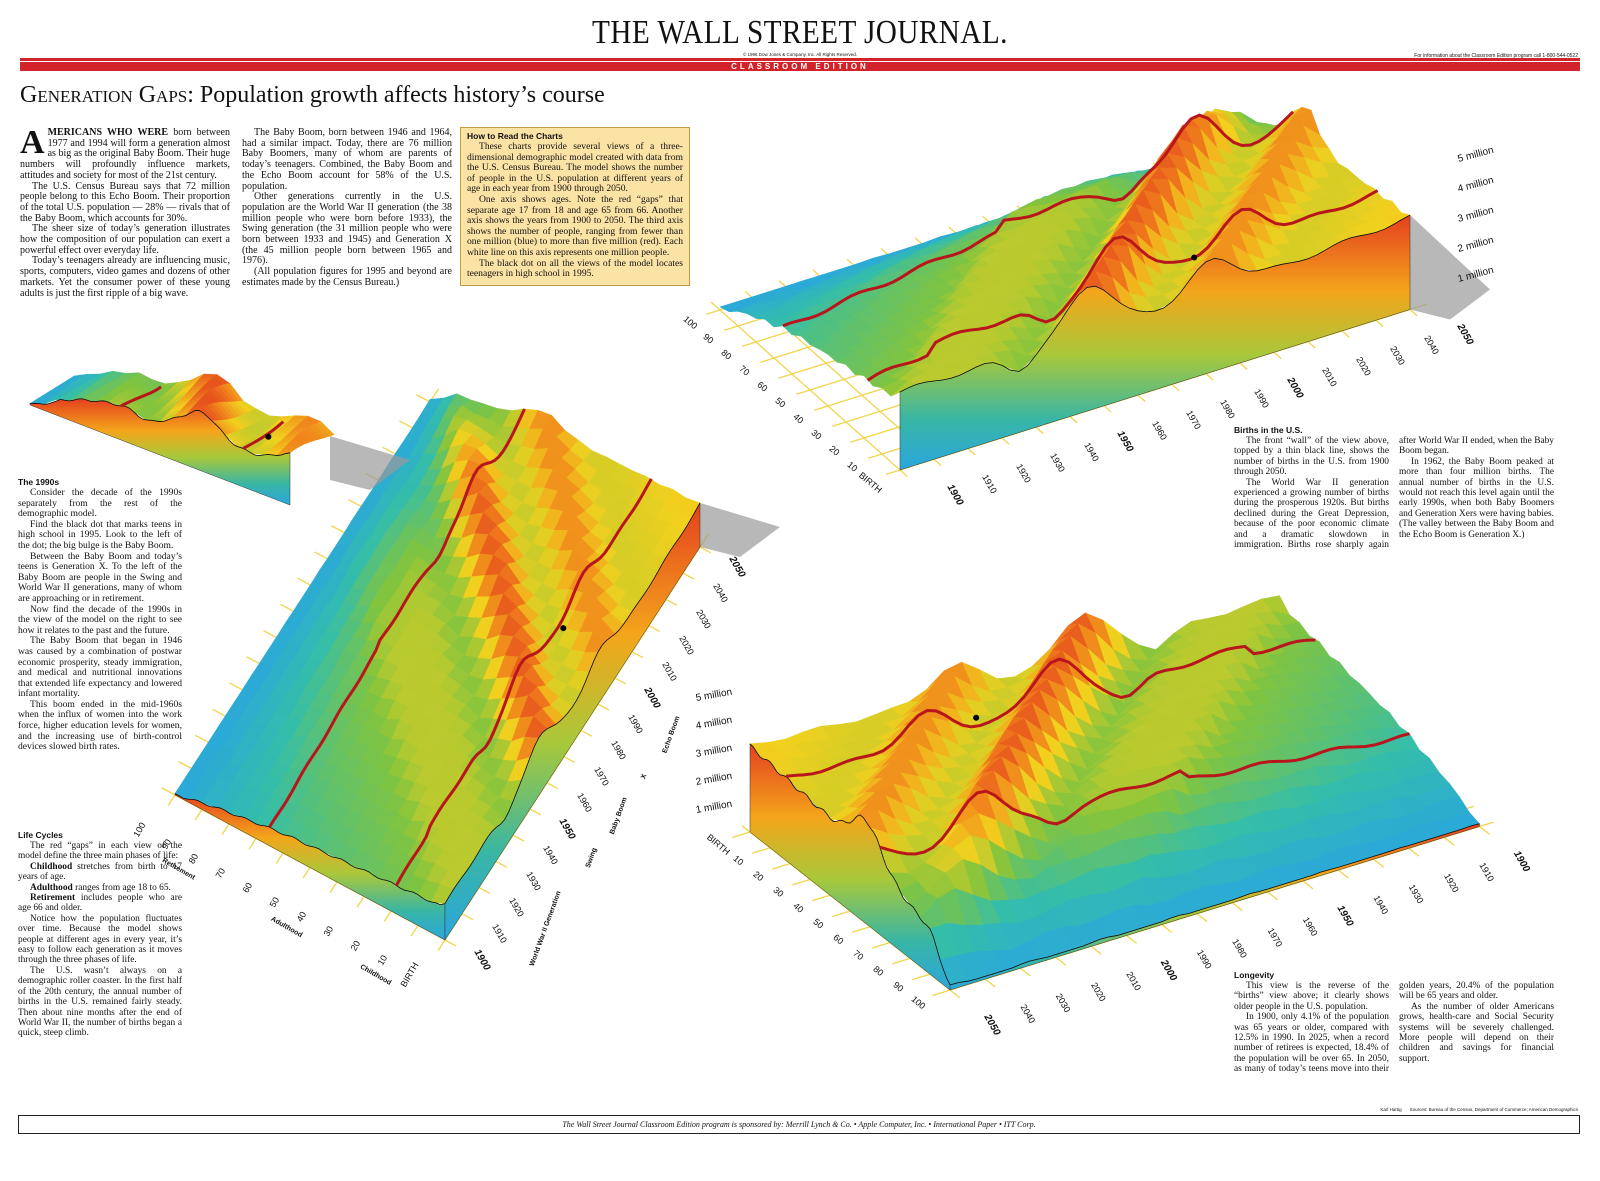 The width and height of the screenshot is (1600, 1181). I want to click on artist: Karl Hartig, so click(1391, 1109).